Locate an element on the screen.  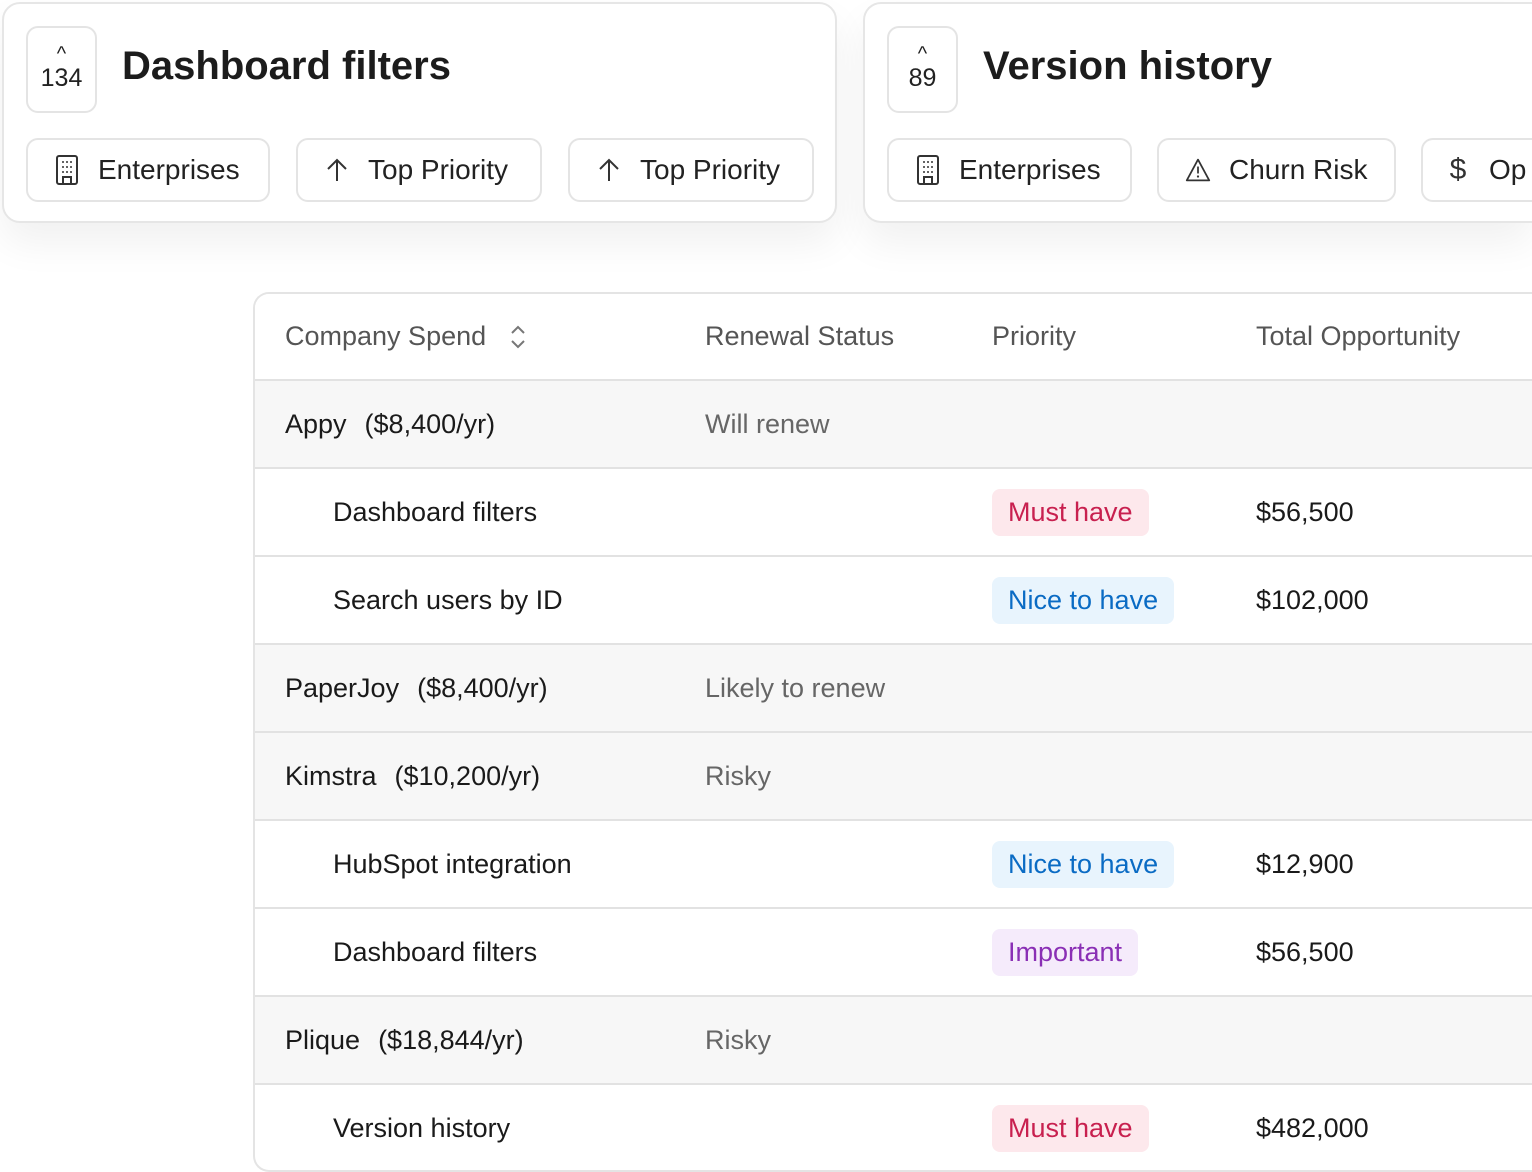
total-opportunity: $102,000 is located at coordinates (1312, 599).